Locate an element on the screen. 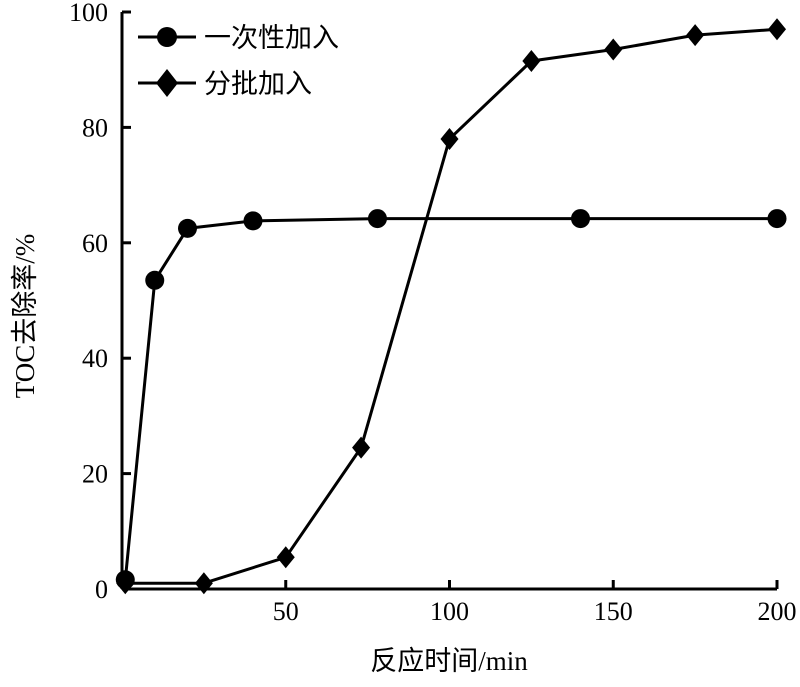 The height and width of the screenshot is (687, 800). legend-item-series-2: 分批加入 is located at coordinates (225, 84).